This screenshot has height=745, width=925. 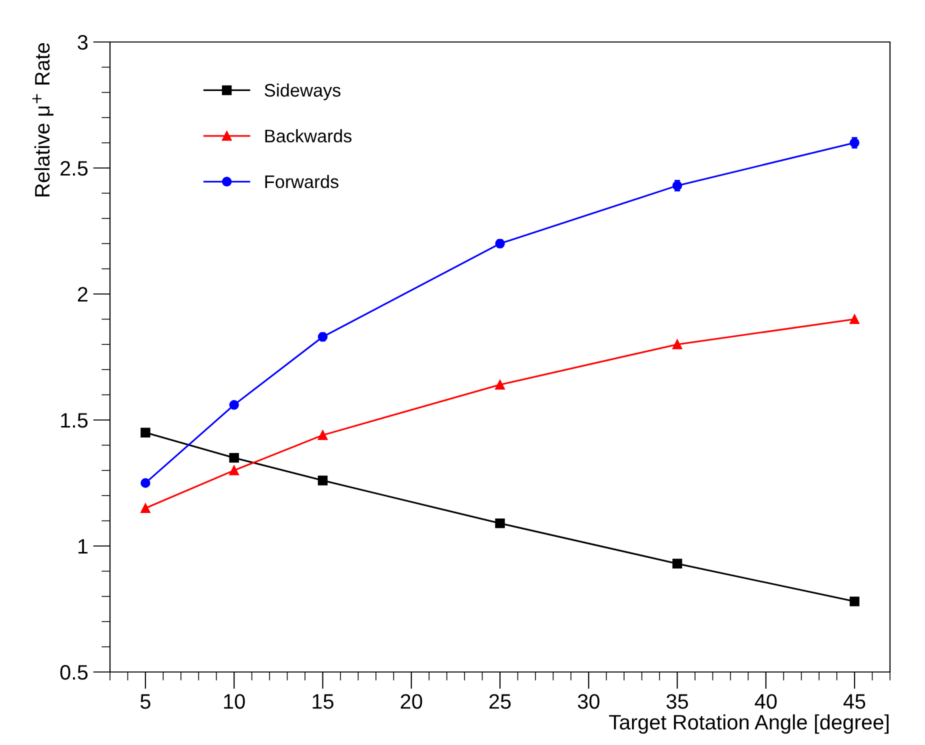 What do you see at coordinates (74, 672) in the screenshot?
I see `y-tick-label: 0.5` at bounding box center [74, 672].